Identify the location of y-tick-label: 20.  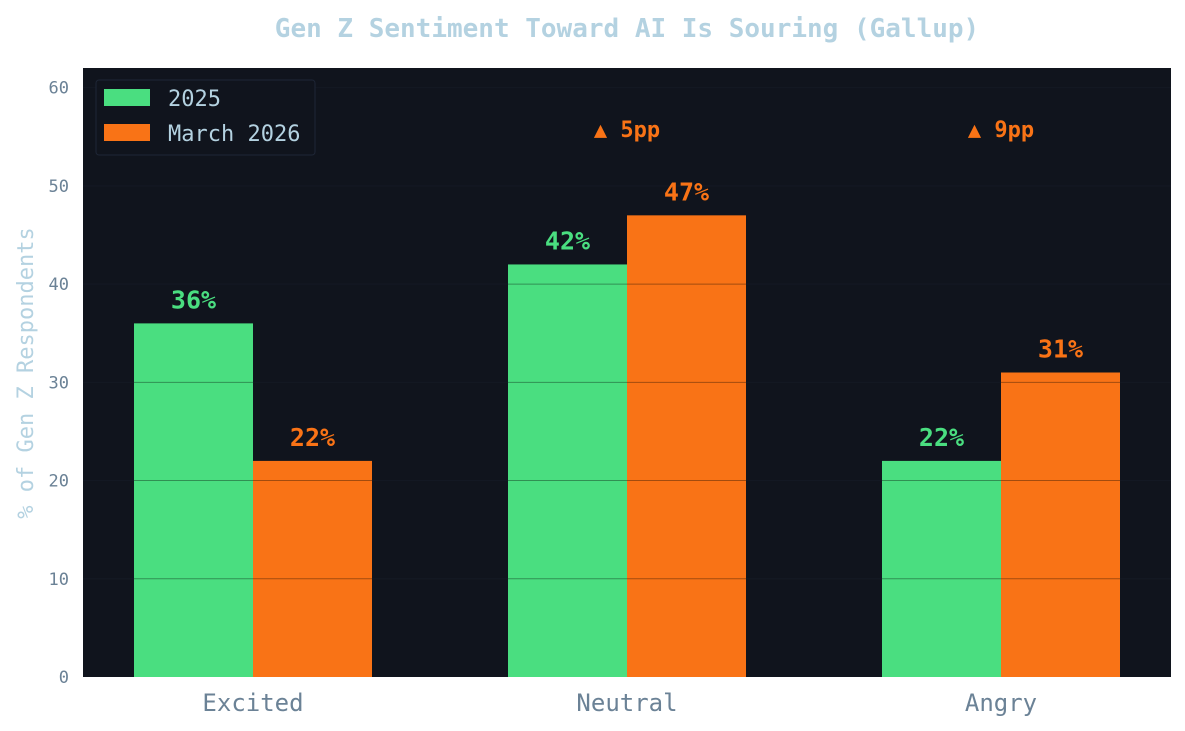
(59, 482).